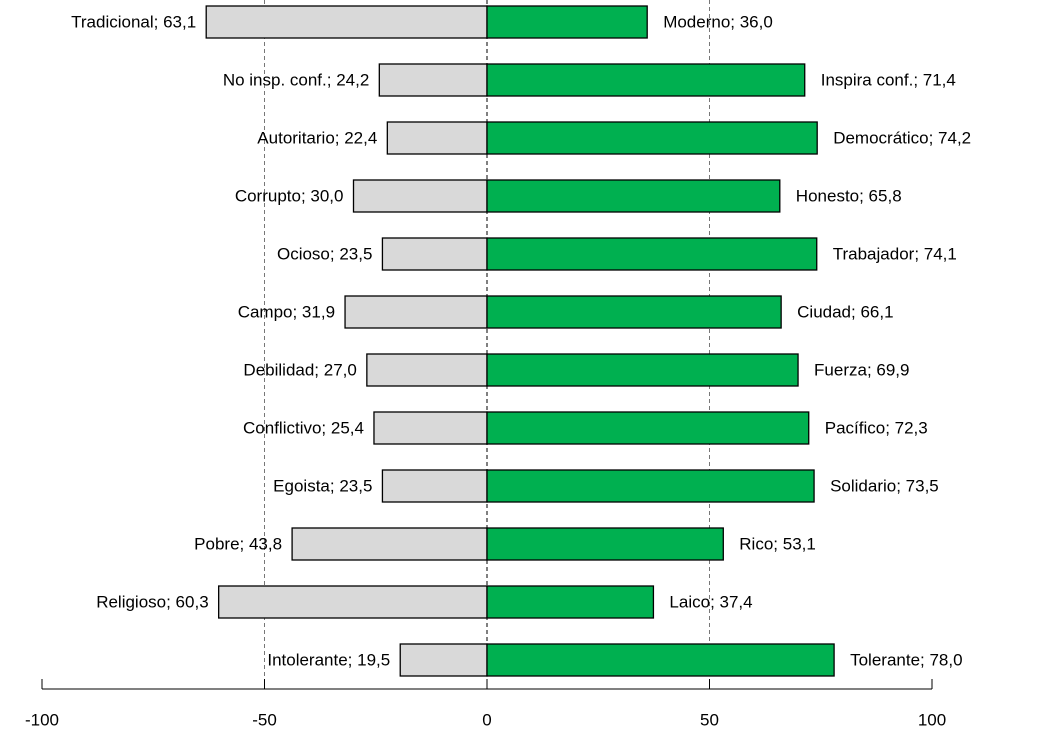 The image size is (1037, 735). Describe the element at coordinates (884, 485) in the screenshot. I see `data-label: Solidario; 73,5` at that location.